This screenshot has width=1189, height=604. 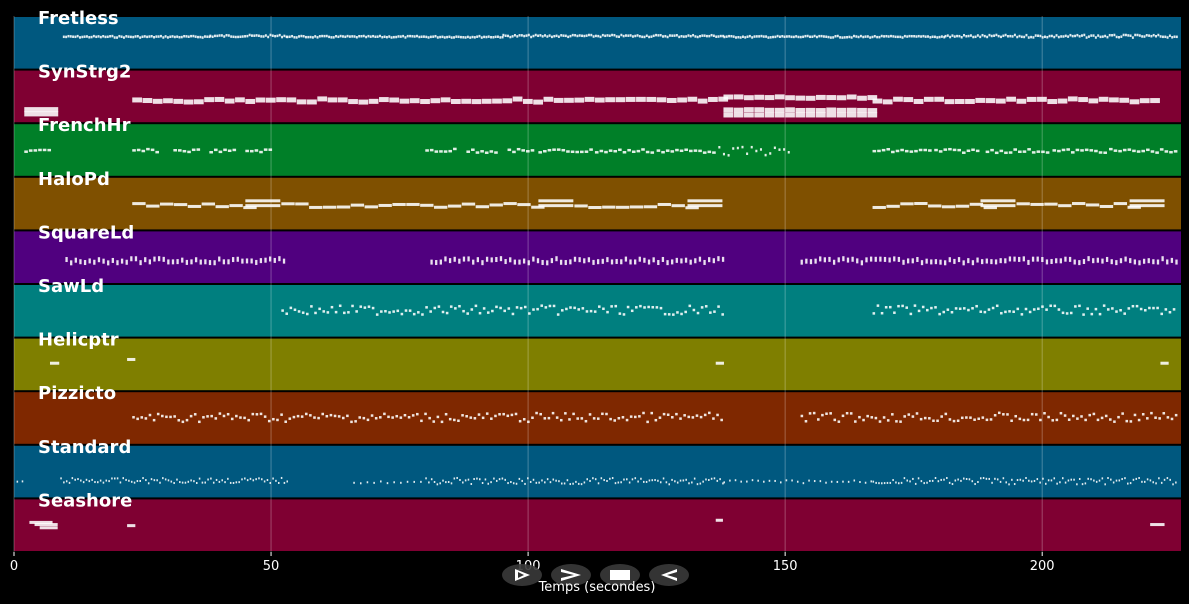 What do you see at coordinates (522, 575) in the screenshot?
I see `play-button` at bounding box center [522, 575].